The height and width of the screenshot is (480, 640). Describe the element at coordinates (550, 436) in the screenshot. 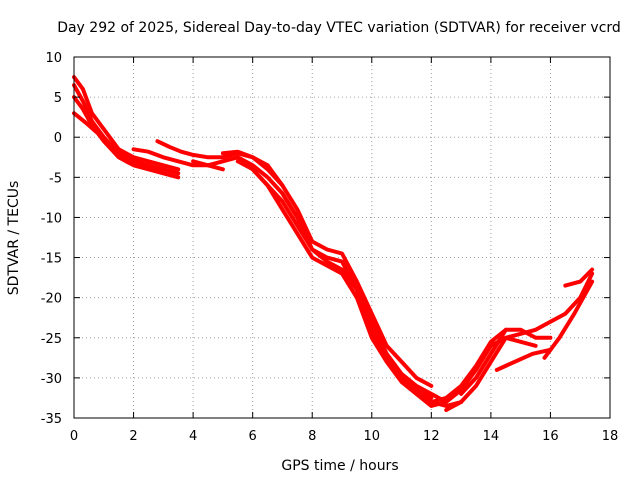

I see `x-tick-label: 16` at that location.